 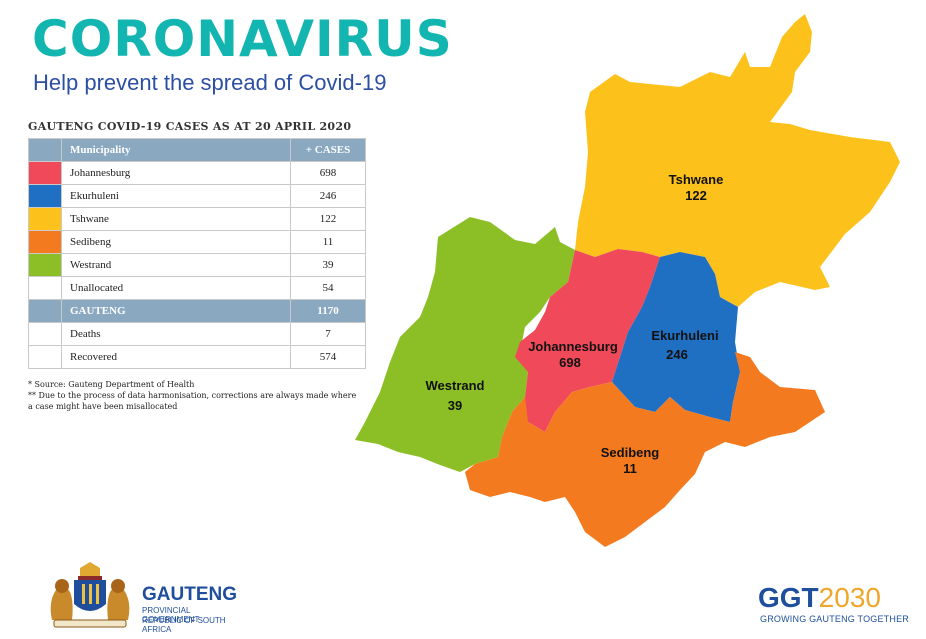 I want to click on swatch-ekurhuleni, so click(x=45, y=196).